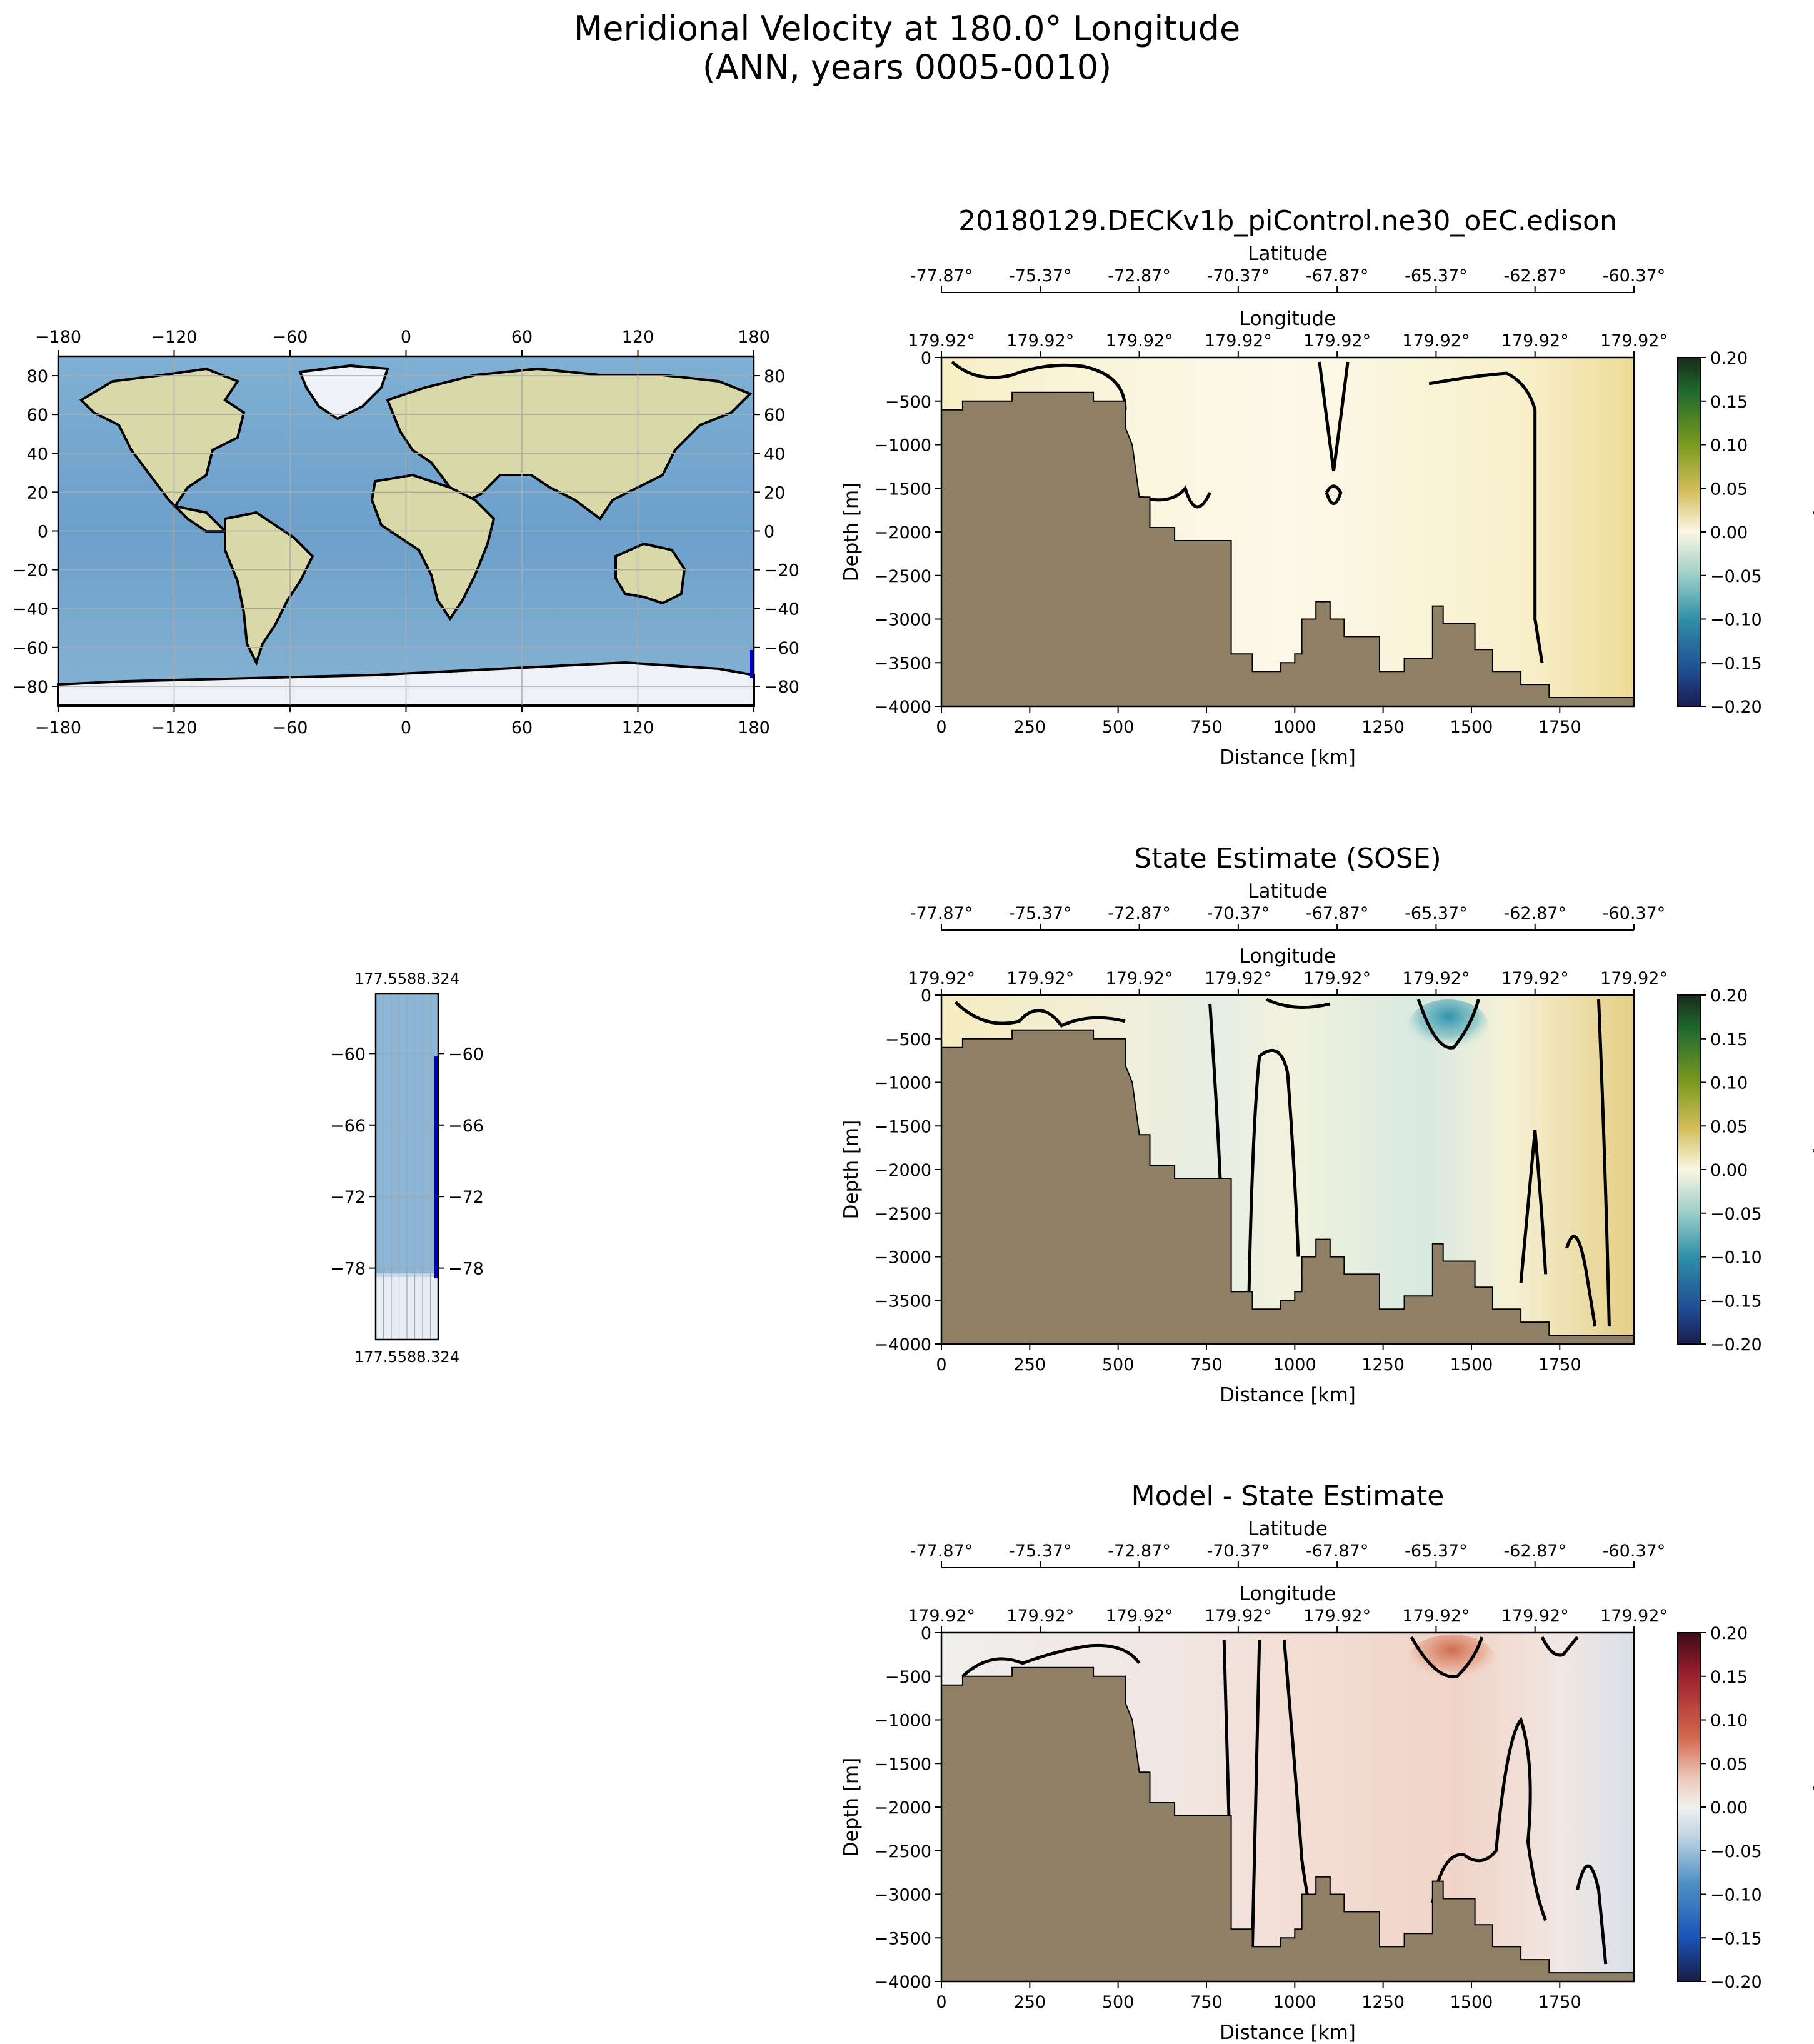 Image resolution: width=1814 pixels, height=2044 pixels. What do you see at coordinates (638, 728) in the screenshot?
I see `map-xtick-label-bottom: 120` at bounding box center [638, 728].